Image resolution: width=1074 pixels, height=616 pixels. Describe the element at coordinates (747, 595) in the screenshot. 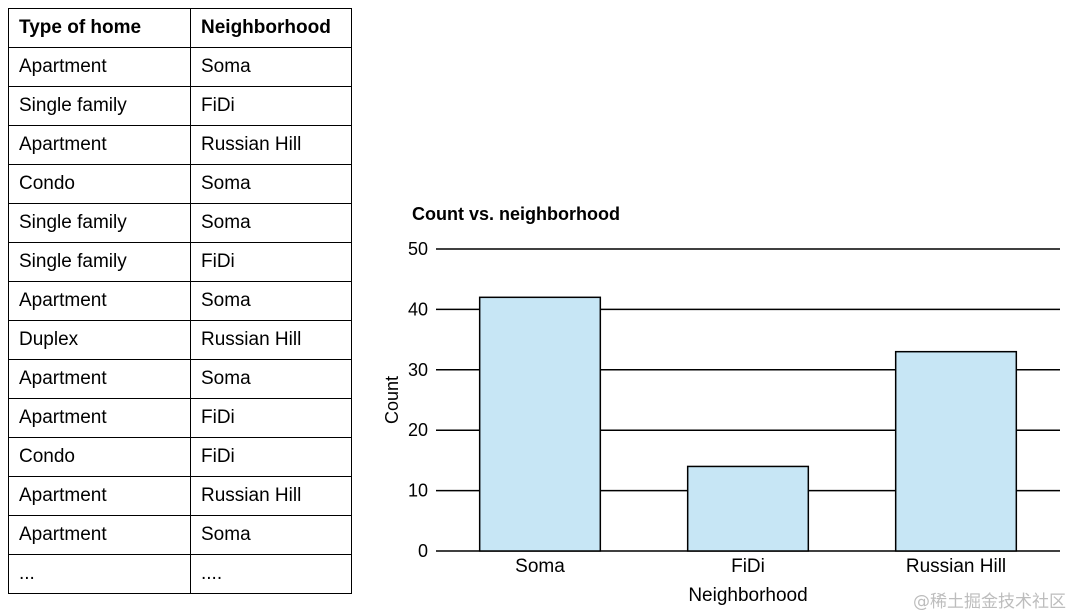

I see `x-axis-label: Neighborhood` at that location.